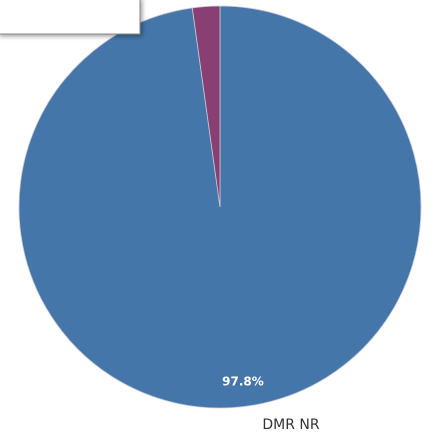 This screenshot has width=436, height=441. I want to click on slice-label: 97.8%, so click(243, 382).